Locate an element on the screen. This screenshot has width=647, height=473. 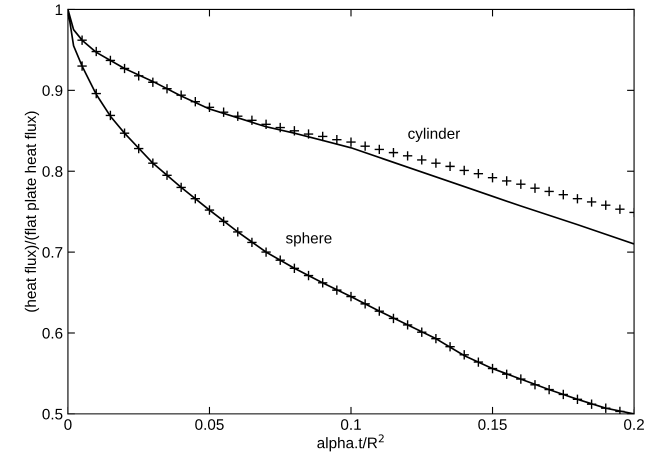
y-tick-label: 0.5 is located at coordinates (52, 414).